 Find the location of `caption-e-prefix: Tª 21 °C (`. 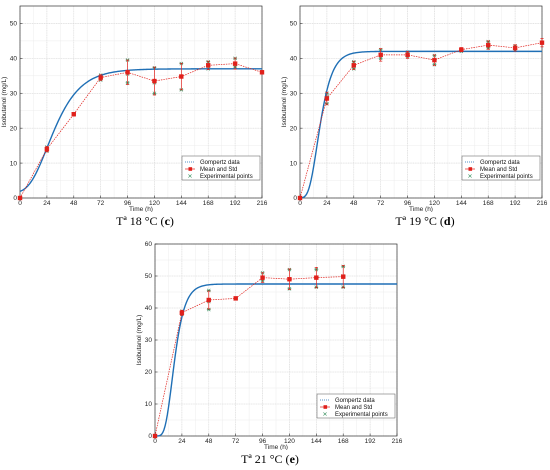

caption-e-prefix: Tª 21 °C ( is located at coordinates (265, 459).